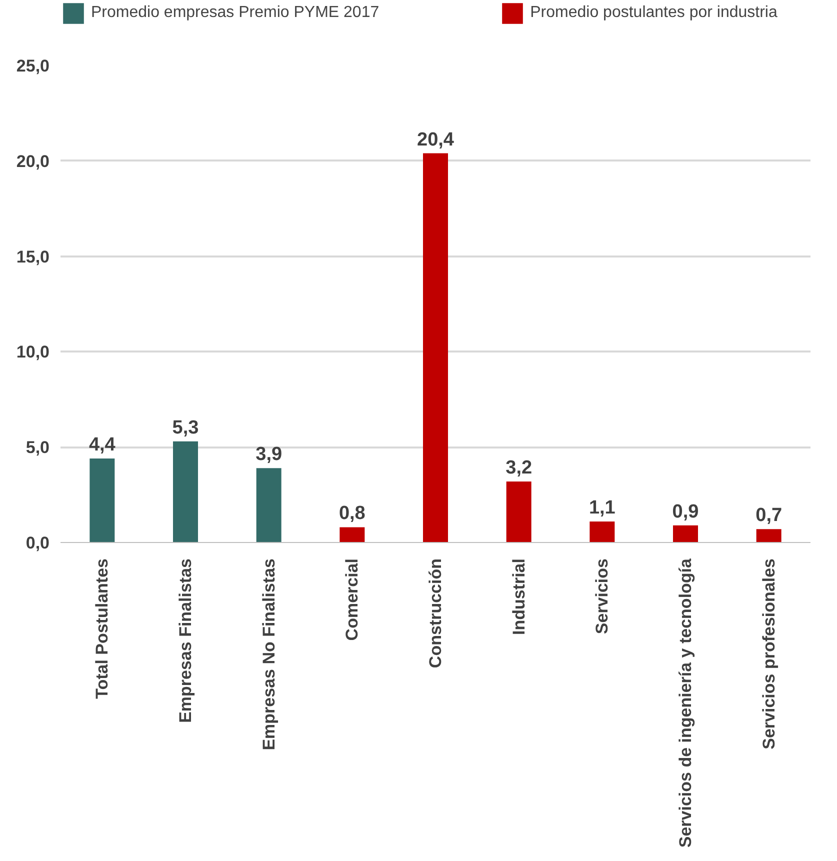 The height and width of the screenshot is (861, 837). I want to click on data-label: 5,3, so click(185, 427).